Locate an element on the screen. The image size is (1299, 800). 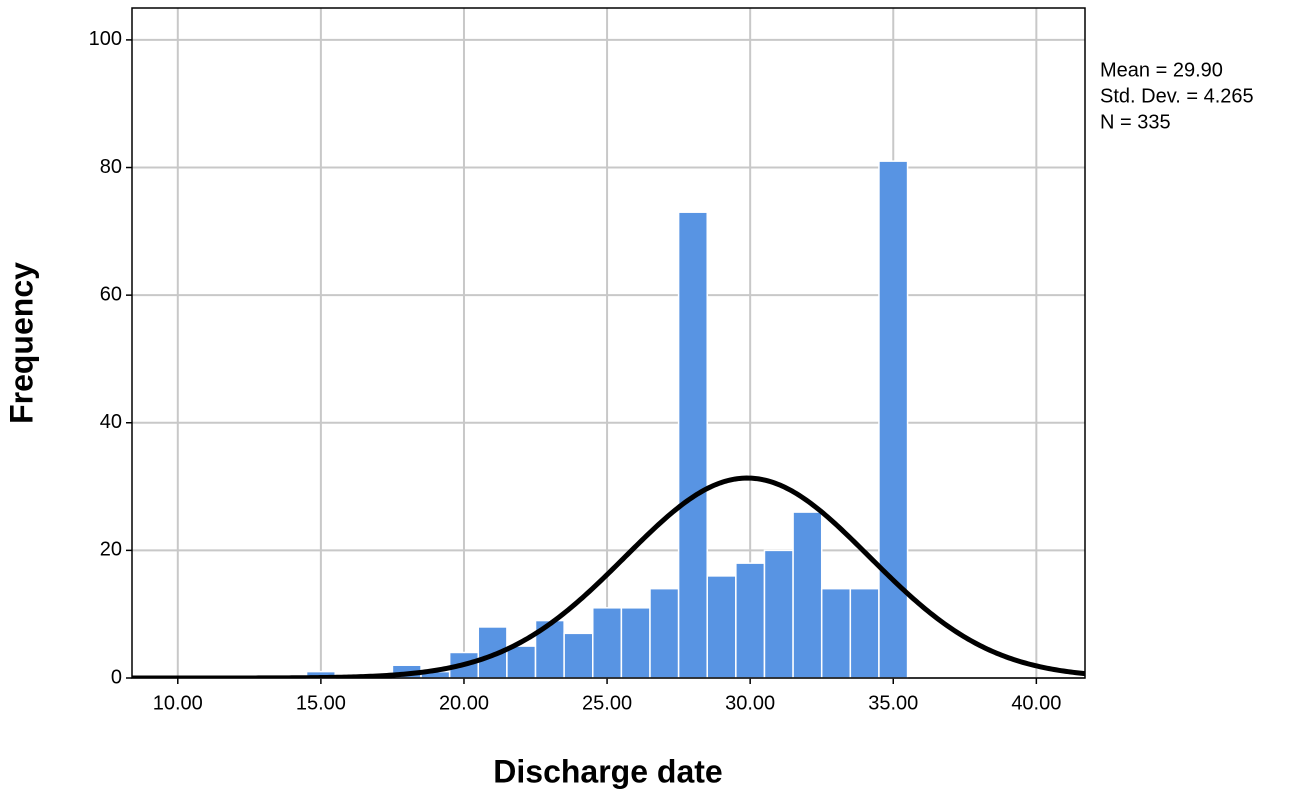
y-tick-label: 60 is located at coordinates (111, 294).